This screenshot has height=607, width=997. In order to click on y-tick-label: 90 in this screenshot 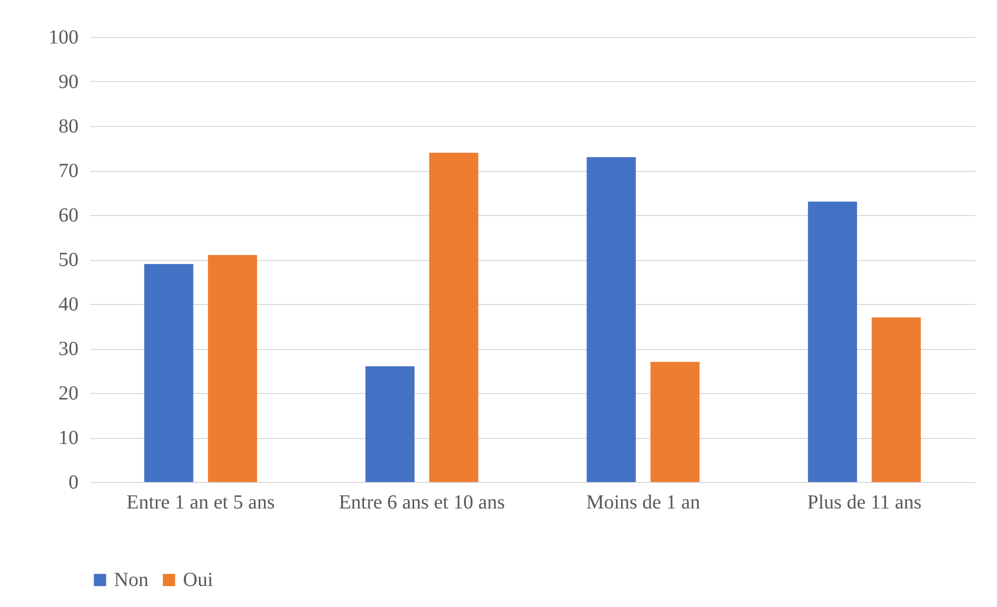, I will do `click(68, 82)`.